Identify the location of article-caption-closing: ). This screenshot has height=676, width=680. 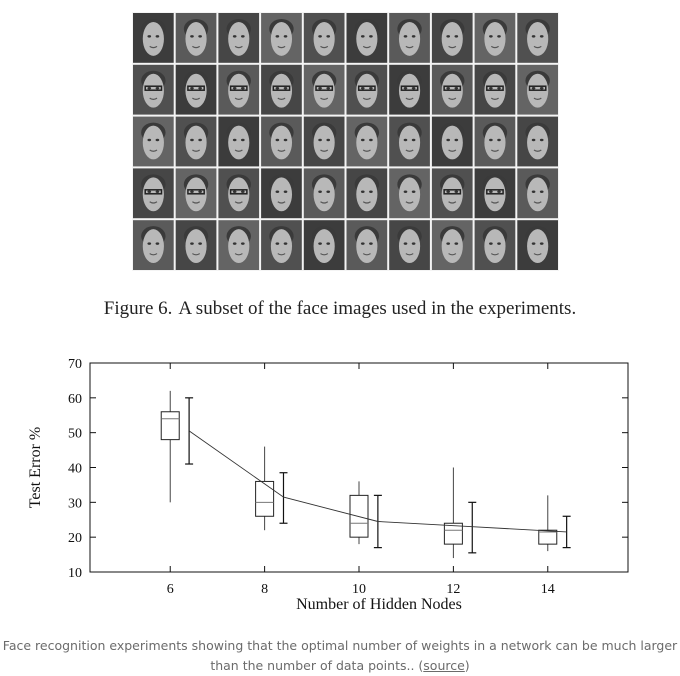
(467, 665).